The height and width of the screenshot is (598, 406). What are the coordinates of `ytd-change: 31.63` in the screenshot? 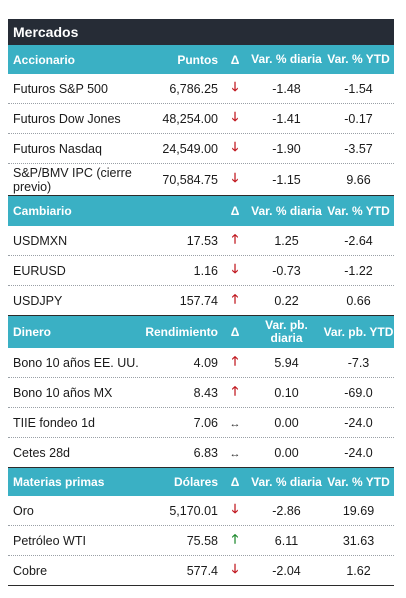 It's located at (358, 540).